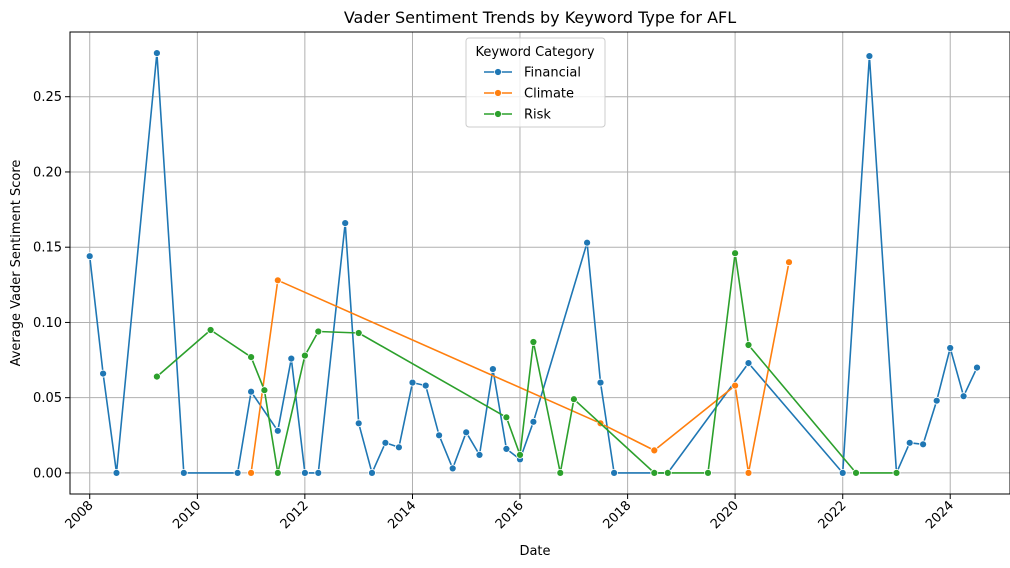  What do you see at coordinates (833, 515) in the screenshot?
I see `x-tick-label: 2022` at bounding box center [833, 515].